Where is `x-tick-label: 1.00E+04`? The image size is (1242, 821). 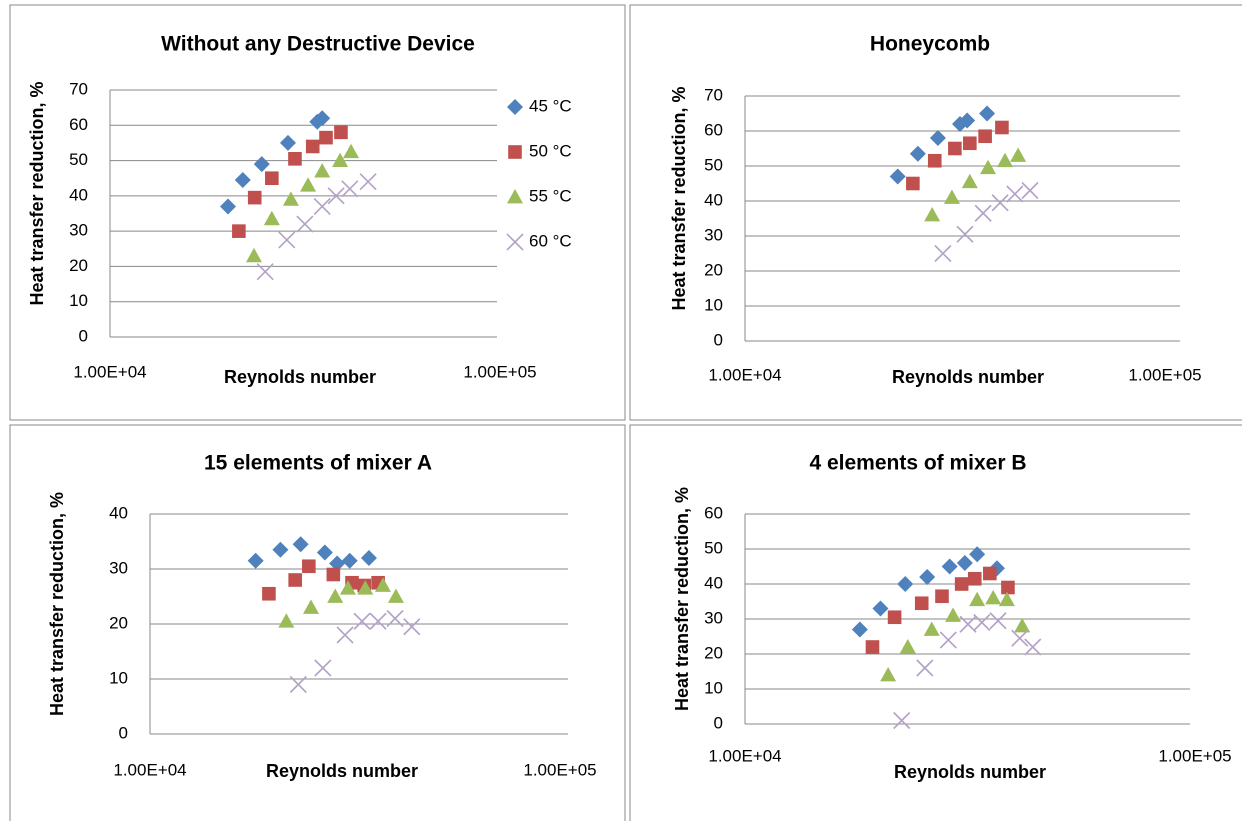
x-tick-label: 1.00E+04 is located at coordinates (149, 769).